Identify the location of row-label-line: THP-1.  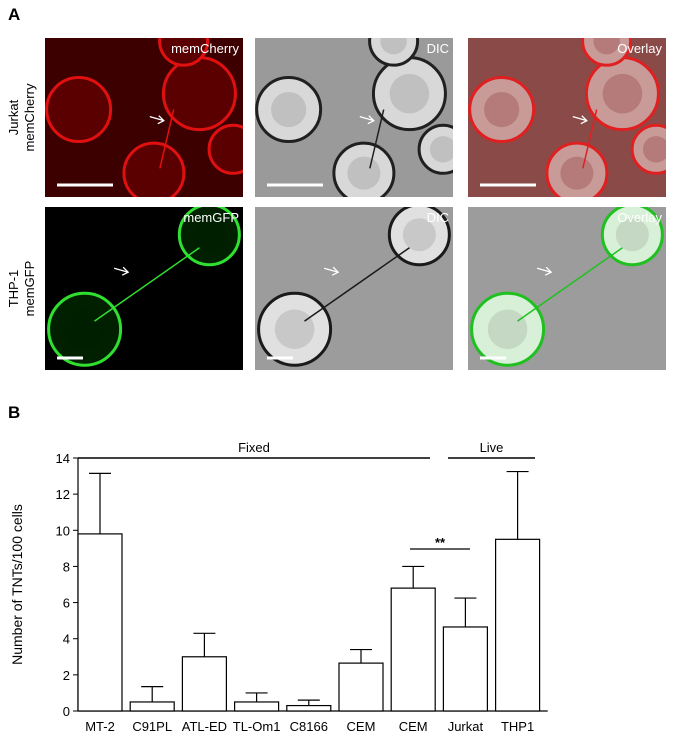
(13, 289).